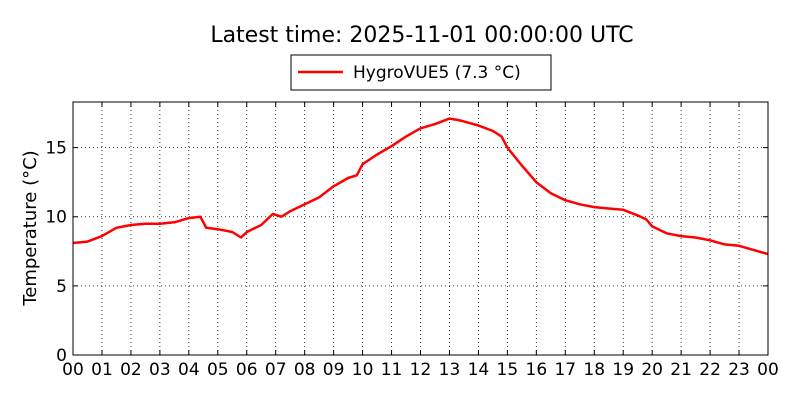 Image resolution: width=800 pixels, height=400 pixels. What do you see at coordinates (30, 228) in the screenshot?
I see `y-axis-label: Temperature (°C)` at bounding box center [30, 228].